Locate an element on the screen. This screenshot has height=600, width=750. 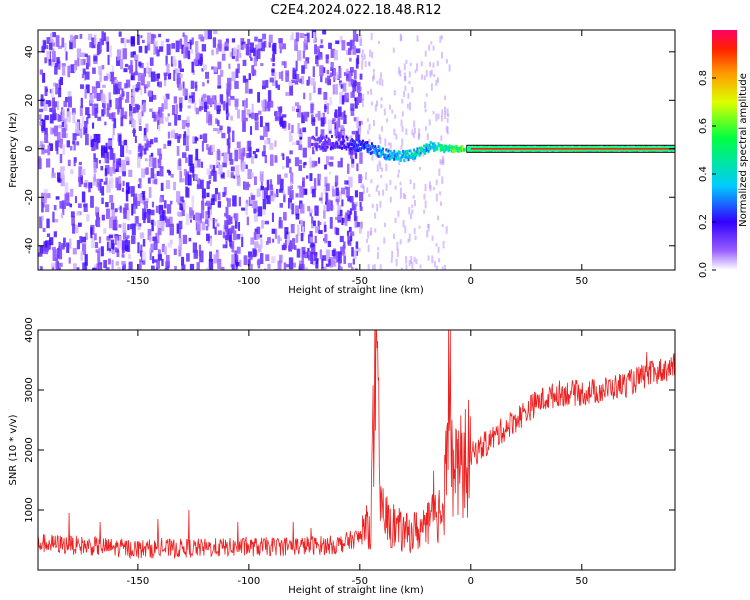
colorbar-label: Normalized spectral amplitude is located at coordinates (743, 150).